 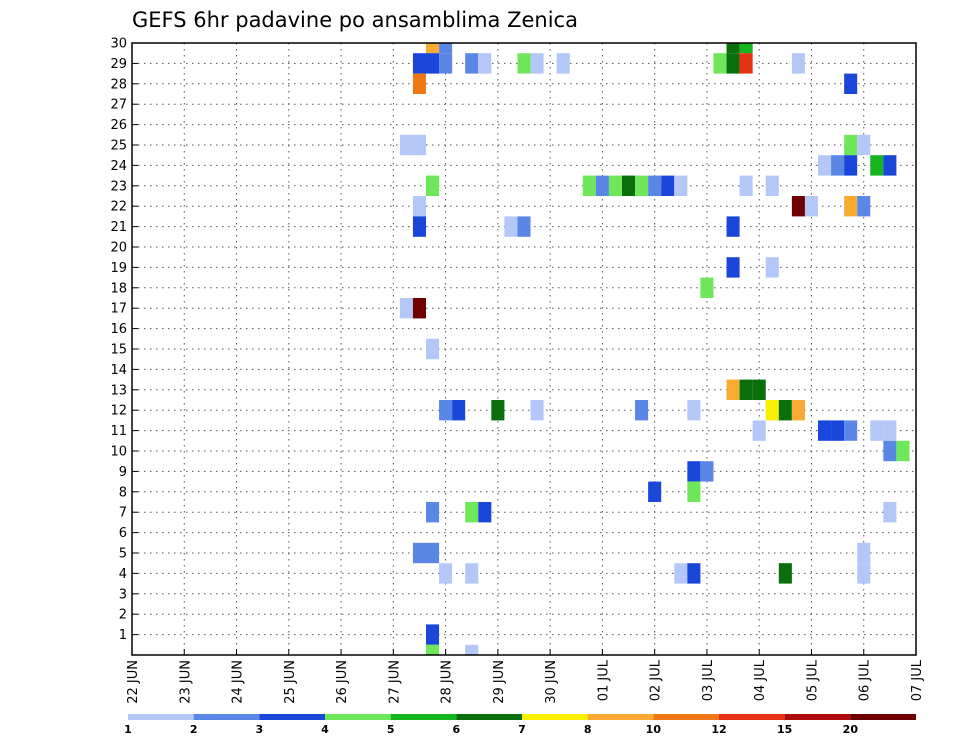 What do you see at coordinates (118, 64) in the screenshot?
I see `y-tick-label: 29` at bounding box center [118, 64].